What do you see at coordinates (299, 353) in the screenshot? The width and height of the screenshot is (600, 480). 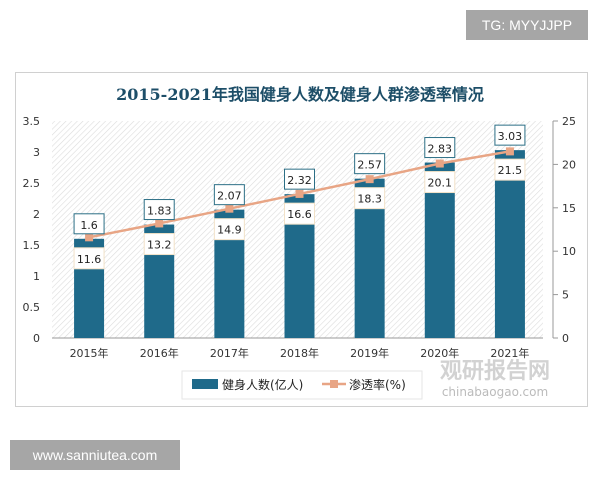 I see `x-tick-label: 2018年` at bounding box center [299, 353].